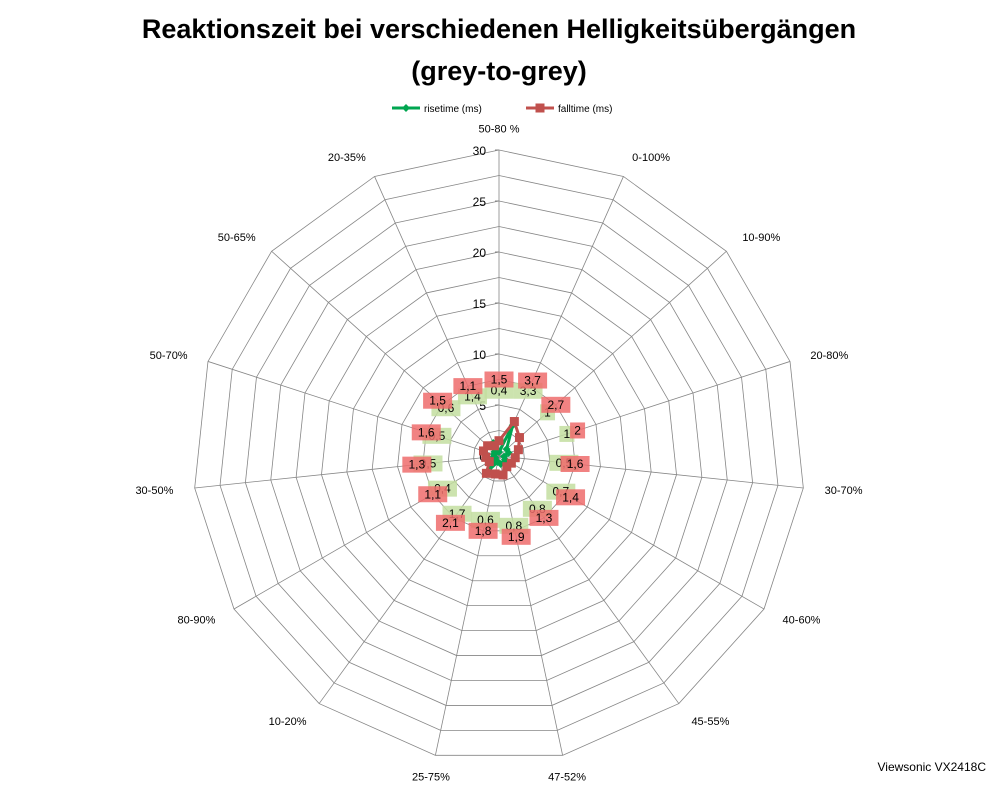 The height and width of the screenshot is (786, 998). What do you see at coordinates (802, 621) in the screenshot?
I see `category-label: 40-60%` at bounding box center [802, 621].